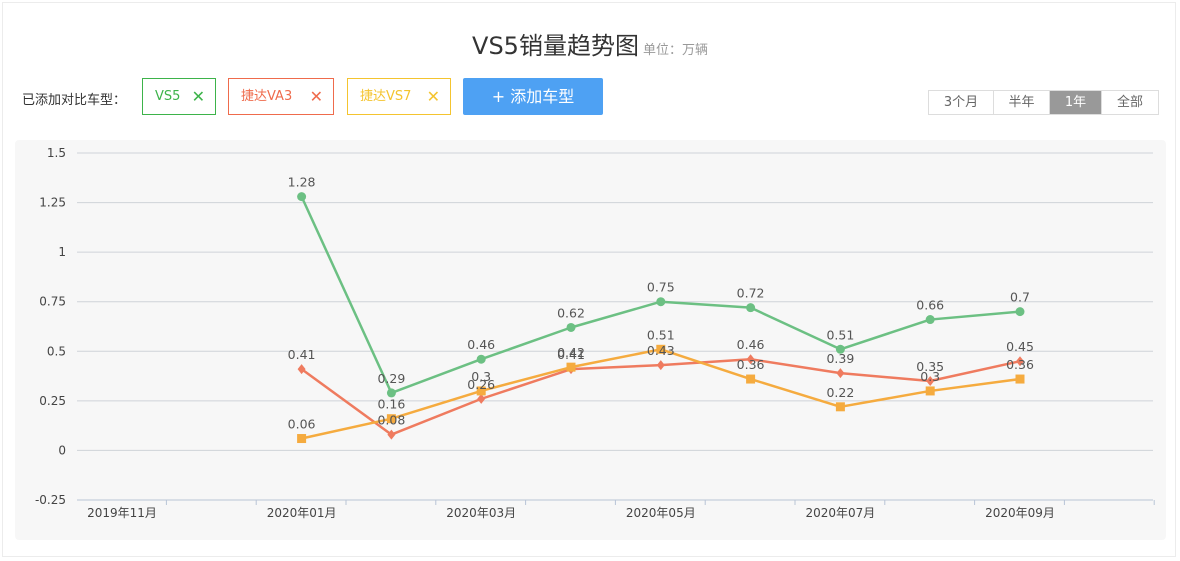  Describe the element at coordinates (1020, 346) in the screenshot. I see `data-label: 0.45` at that location.